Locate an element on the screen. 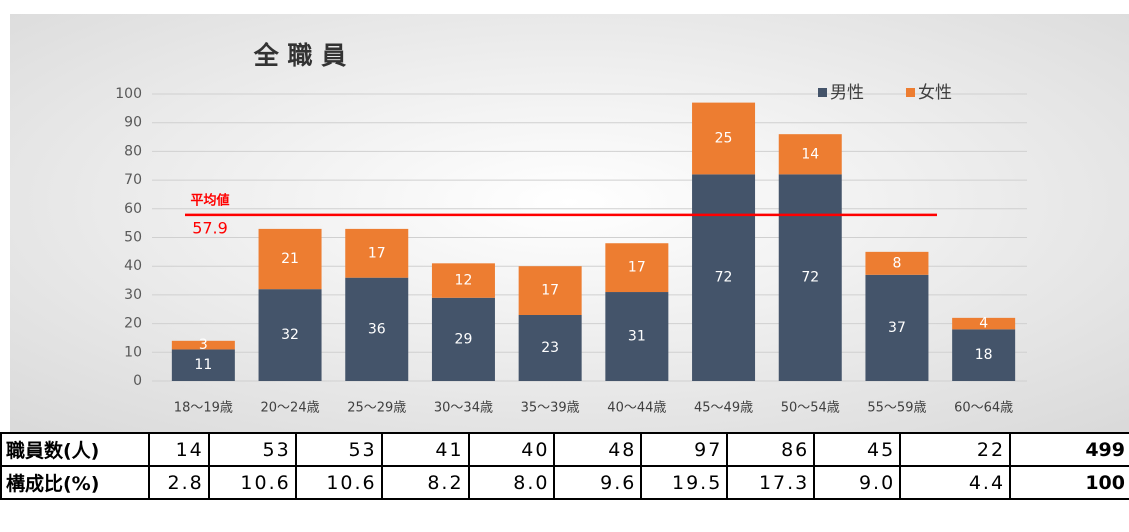 This screenshot has height=532, width=1129. data-label: 12 is located at coordinates (464, 281).